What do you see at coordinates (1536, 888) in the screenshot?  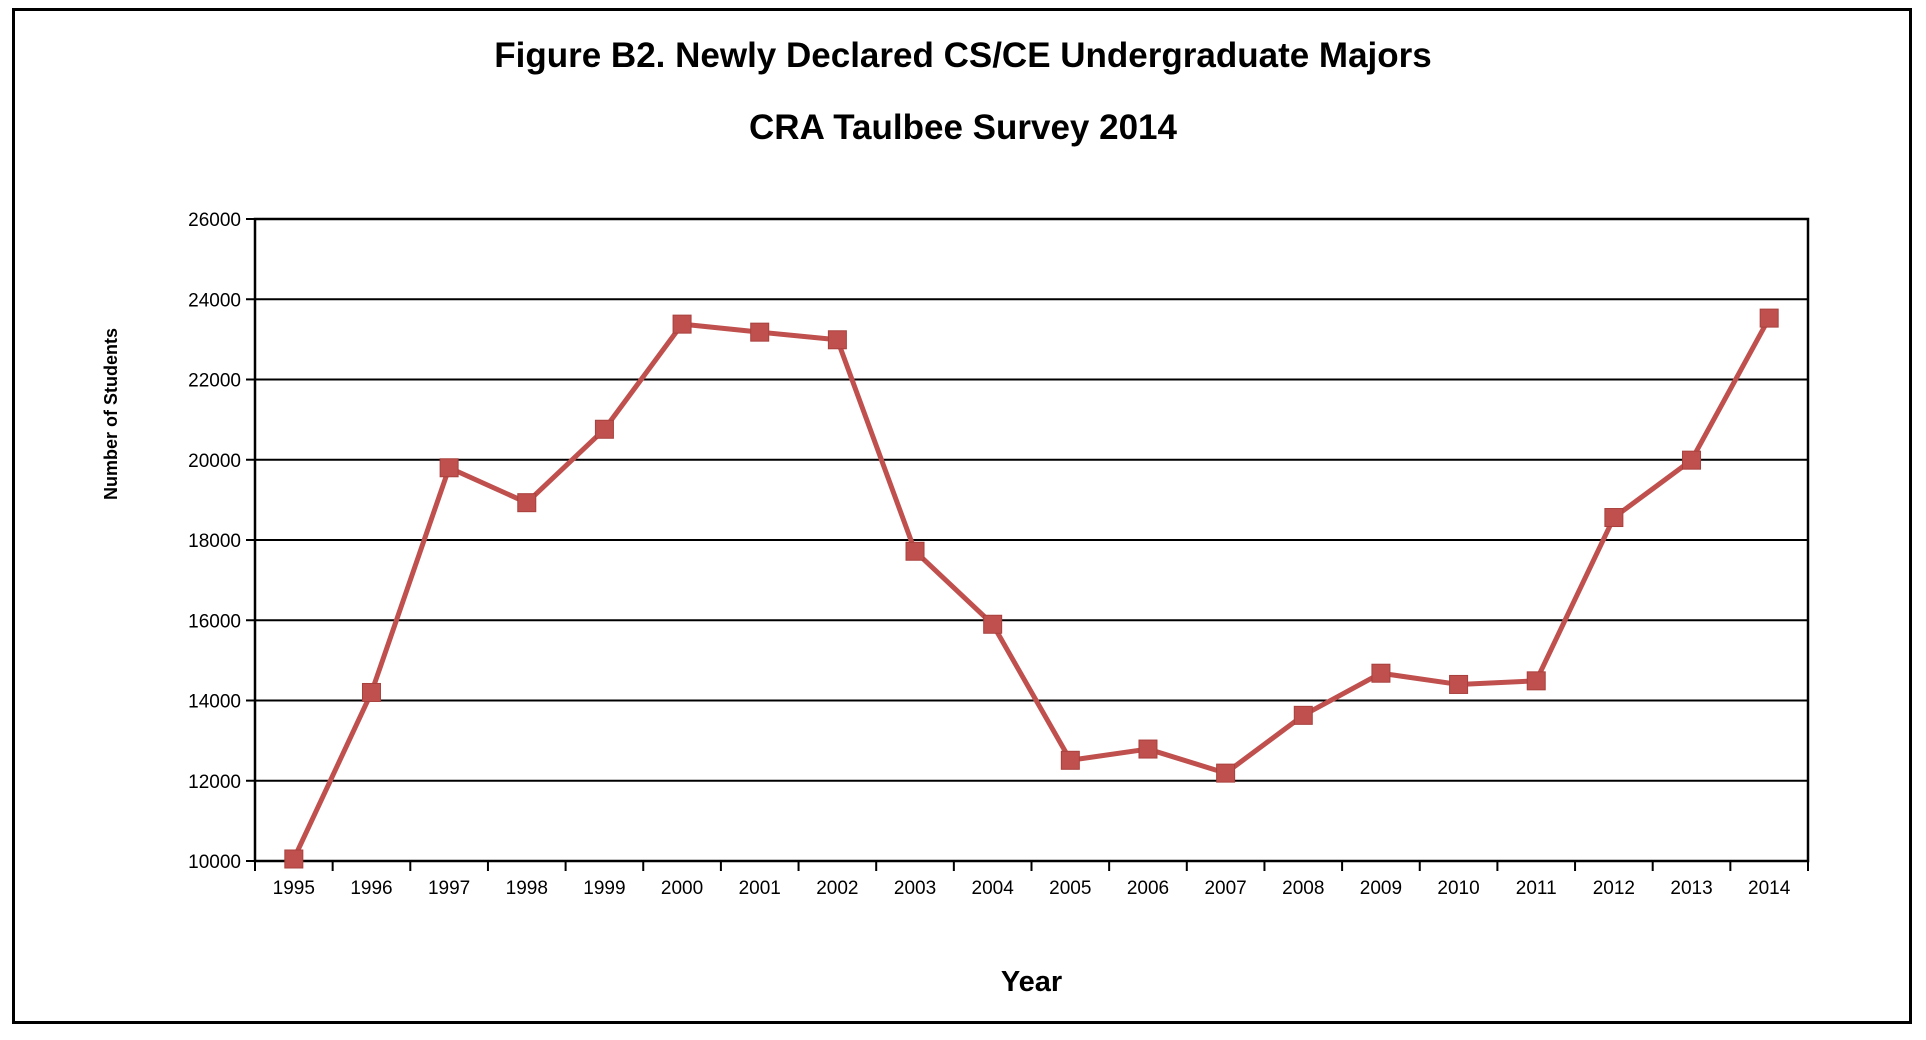 I see `x-tick-label: 2011` at bounding box center [1536, 888].